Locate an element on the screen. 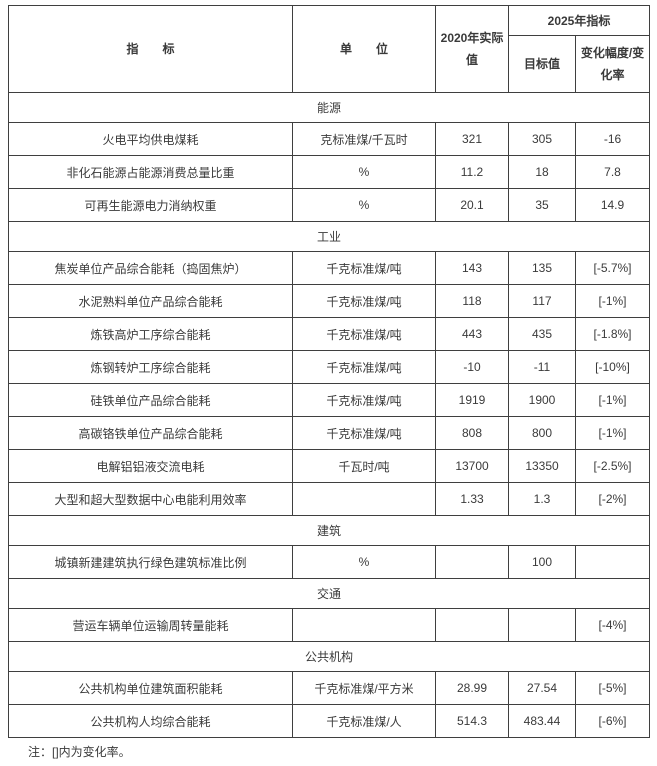 This screenshot has height=766, width=657. section-title: 交通 is located at coordinates (329, 593).